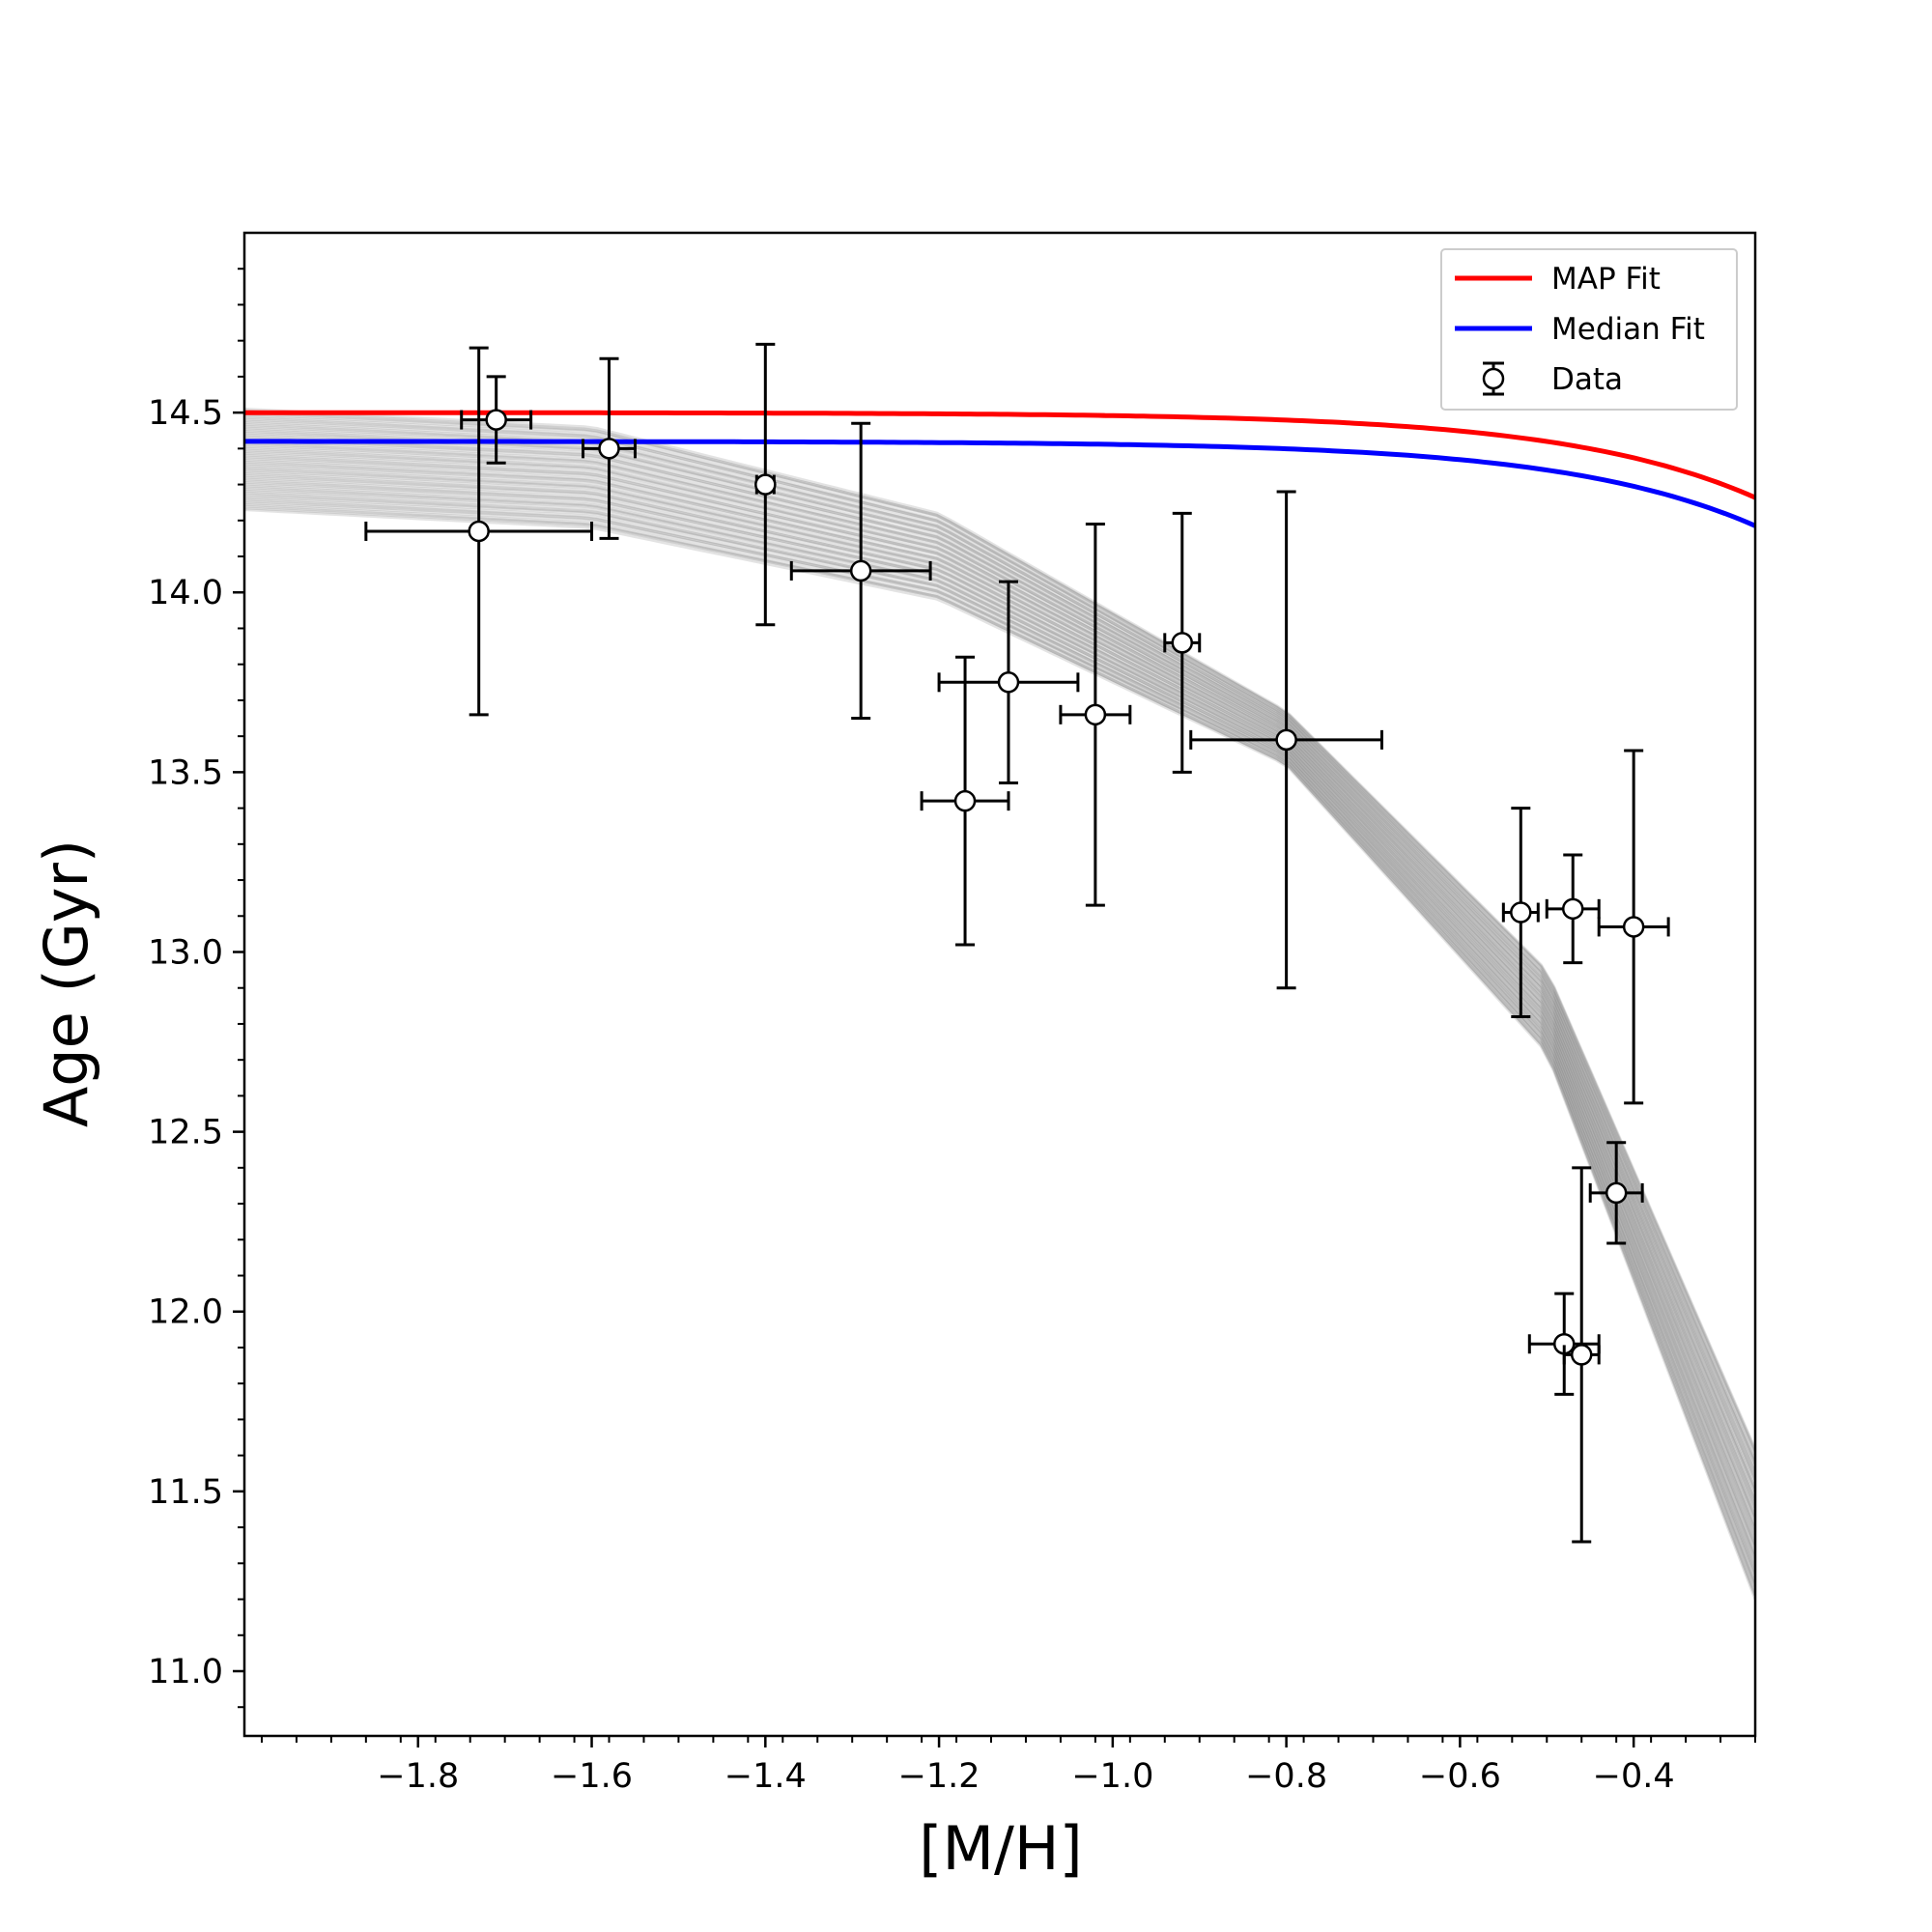  I want to click on x-tick-label: −1.4, so click(765, 1776).